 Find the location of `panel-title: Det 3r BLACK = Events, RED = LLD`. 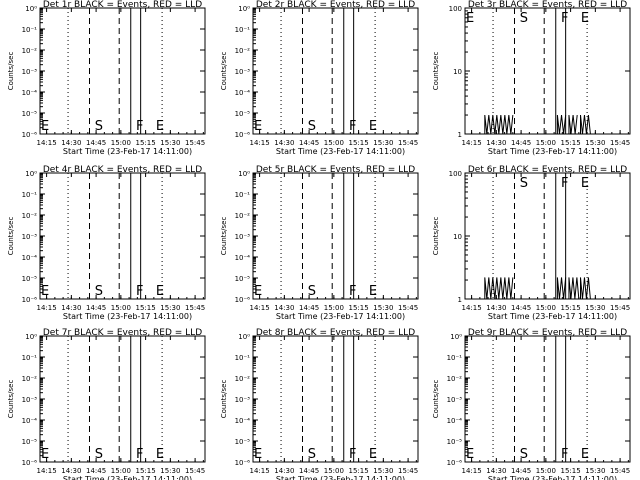

panel-title: Det 3r BLACK = Events, RED = LLD is located at coordinates (547, 5).